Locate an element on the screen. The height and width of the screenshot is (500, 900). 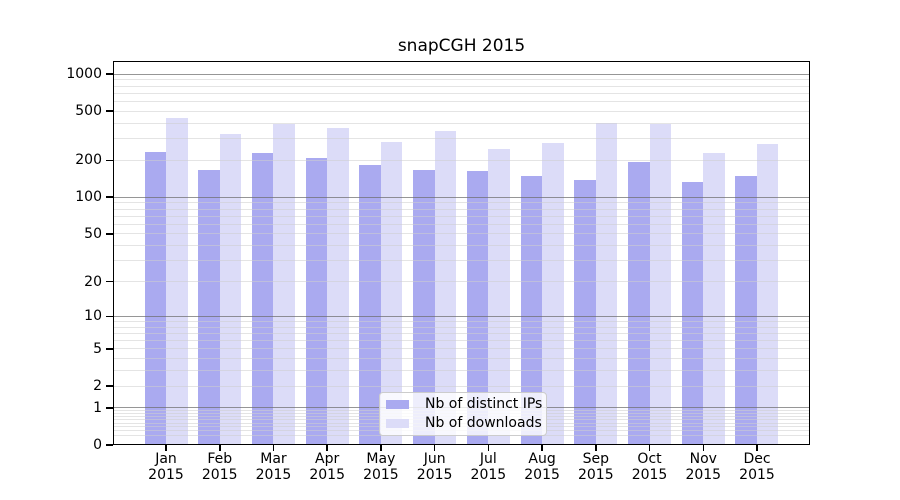
x-tick-label-jun-2015: Jun 2015 is located at coordinates (434, 467).